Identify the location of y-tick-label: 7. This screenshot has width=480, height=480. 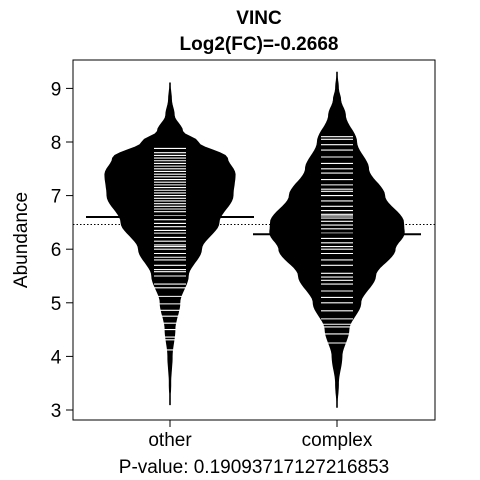
(56, 197).